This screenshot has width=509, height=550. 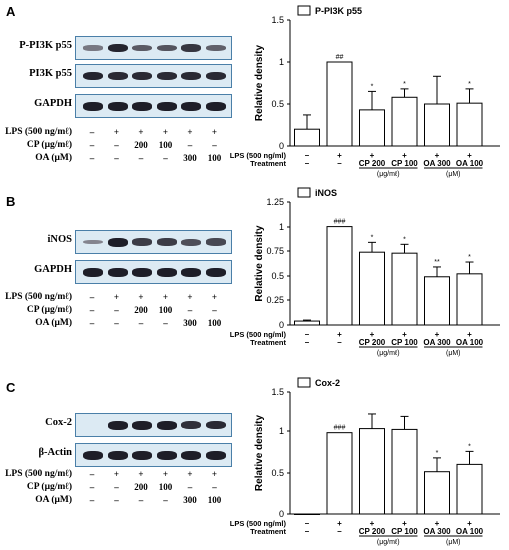 I want to click on y-axis-label: Relative density, so click(x=259, y=82).